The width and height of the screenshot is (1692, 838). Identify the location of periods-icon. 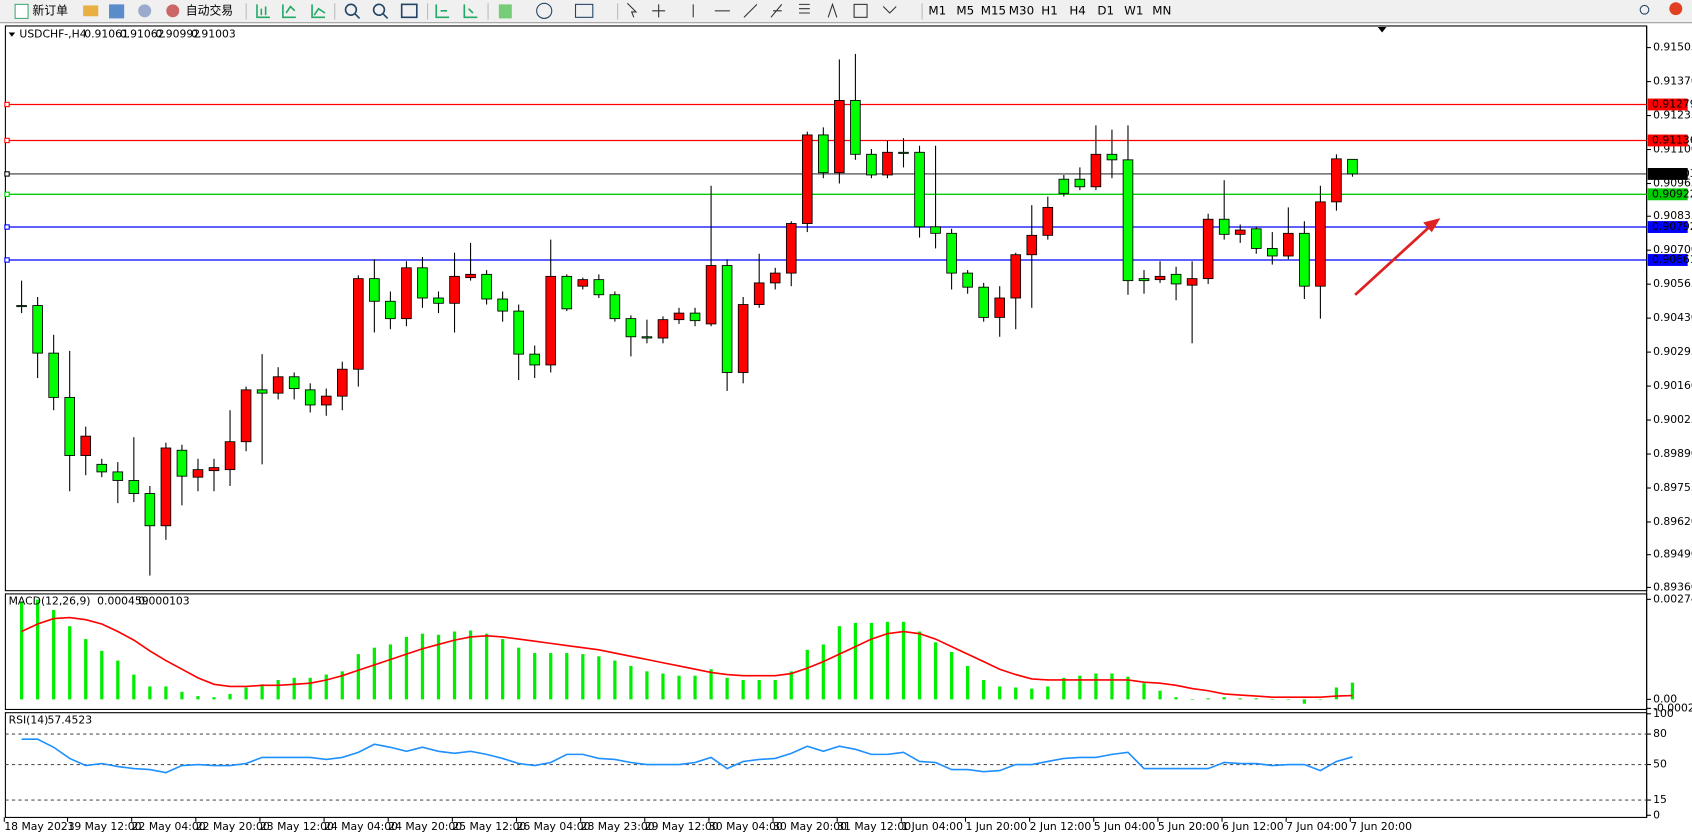
(544, 10).